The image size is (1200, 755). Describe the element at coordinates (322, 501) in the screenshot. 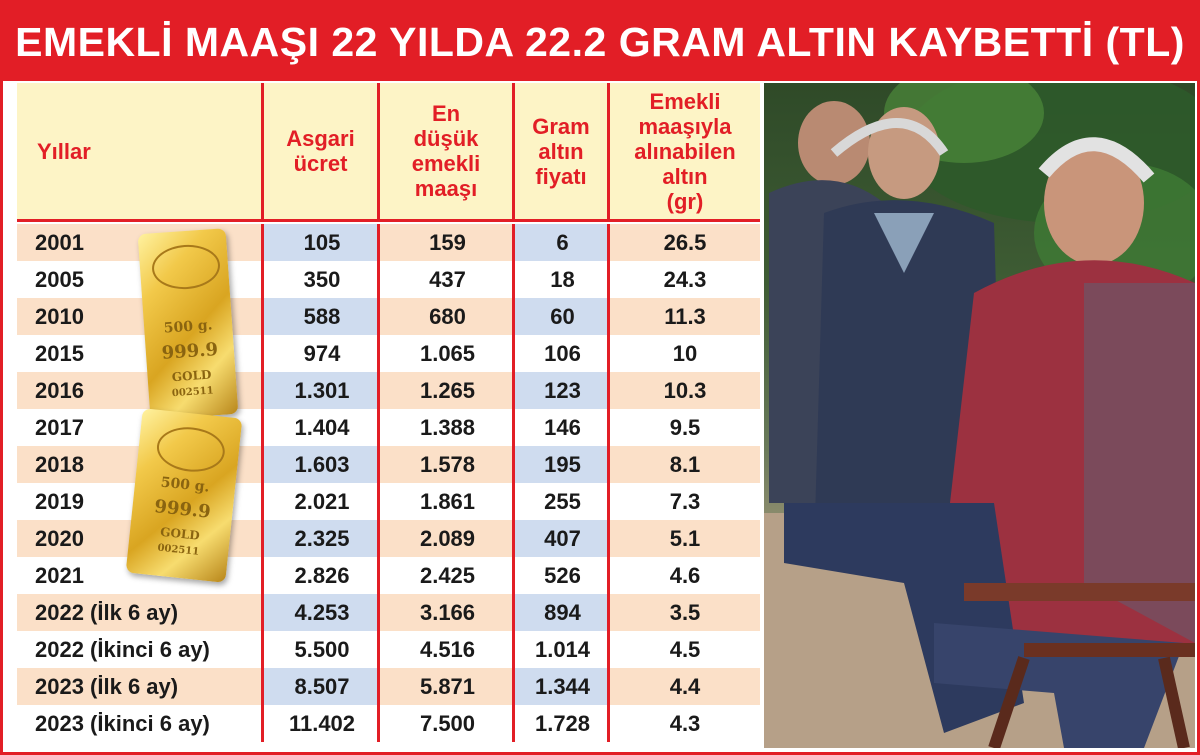

I see `cell-min_wage: 2.021` at that location.